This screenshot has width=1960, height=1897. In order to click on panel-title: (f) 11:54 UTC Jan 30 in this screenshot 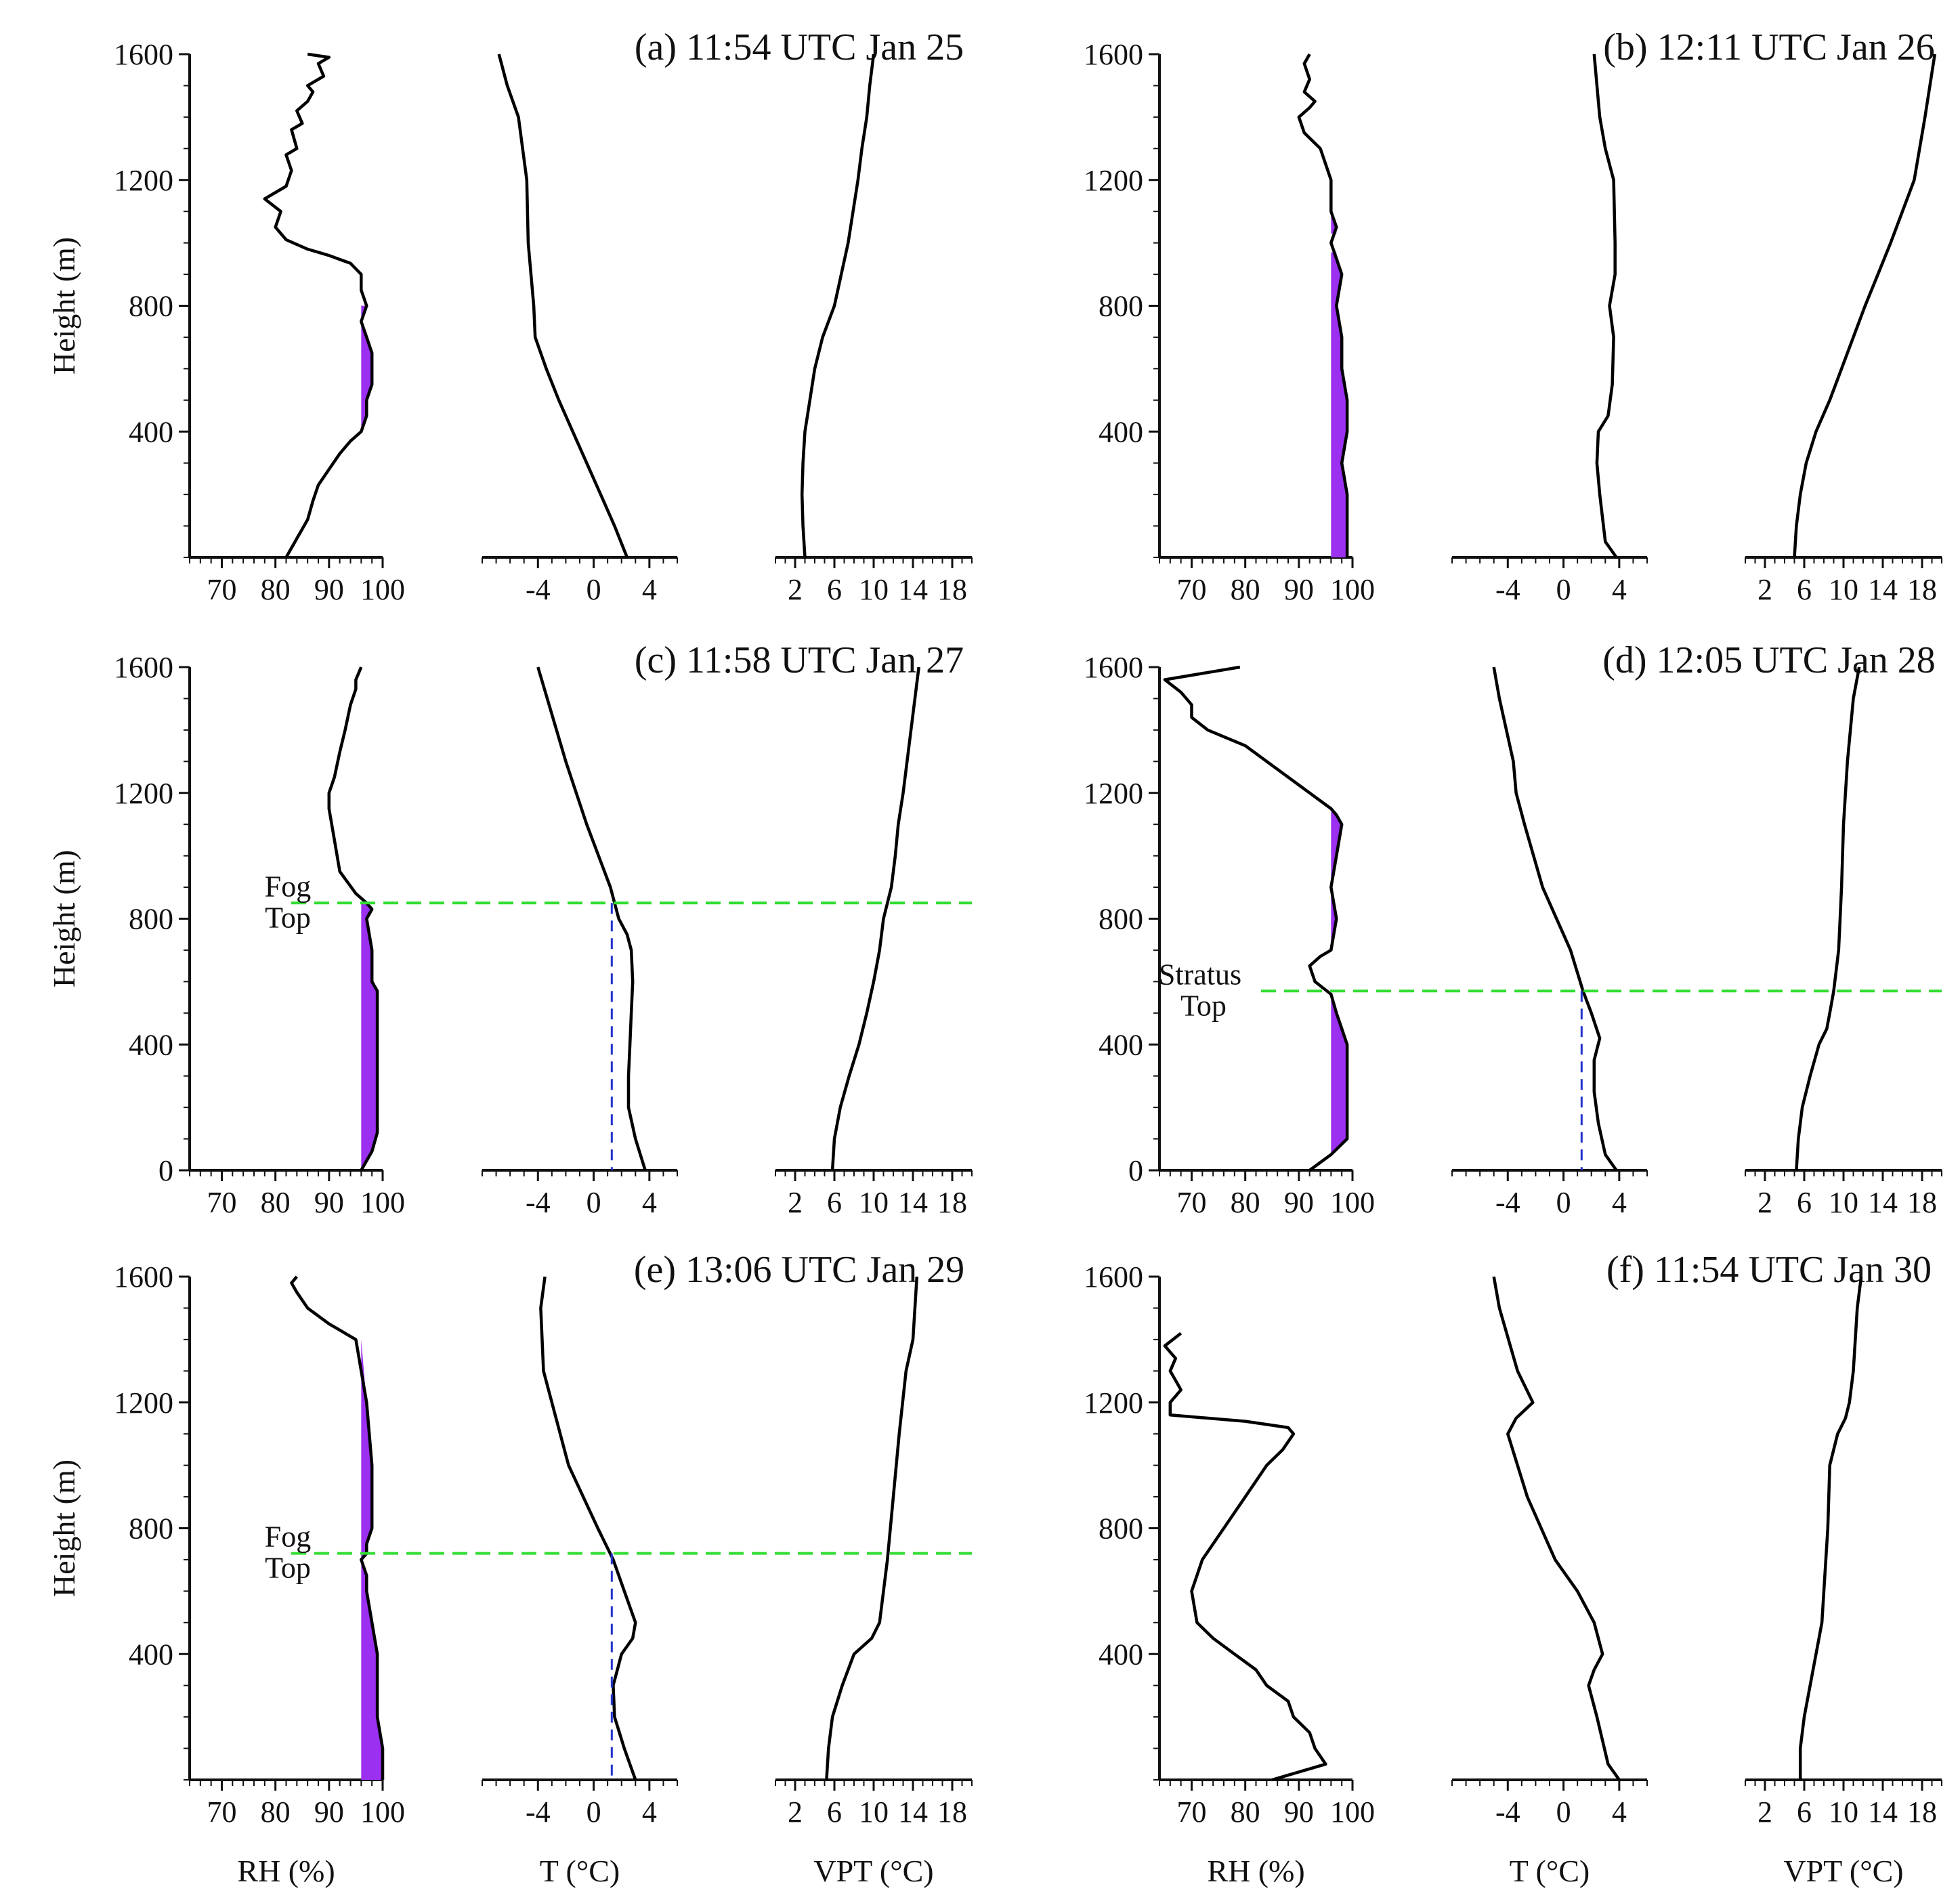, I will do `click(1769, 1270)`.